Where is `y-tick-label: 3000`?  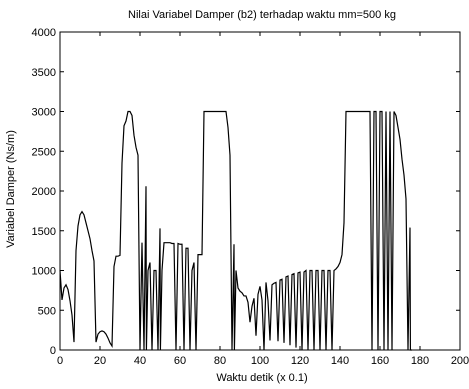 y-tick-label: 3000 is located at coordinates (44, 113).